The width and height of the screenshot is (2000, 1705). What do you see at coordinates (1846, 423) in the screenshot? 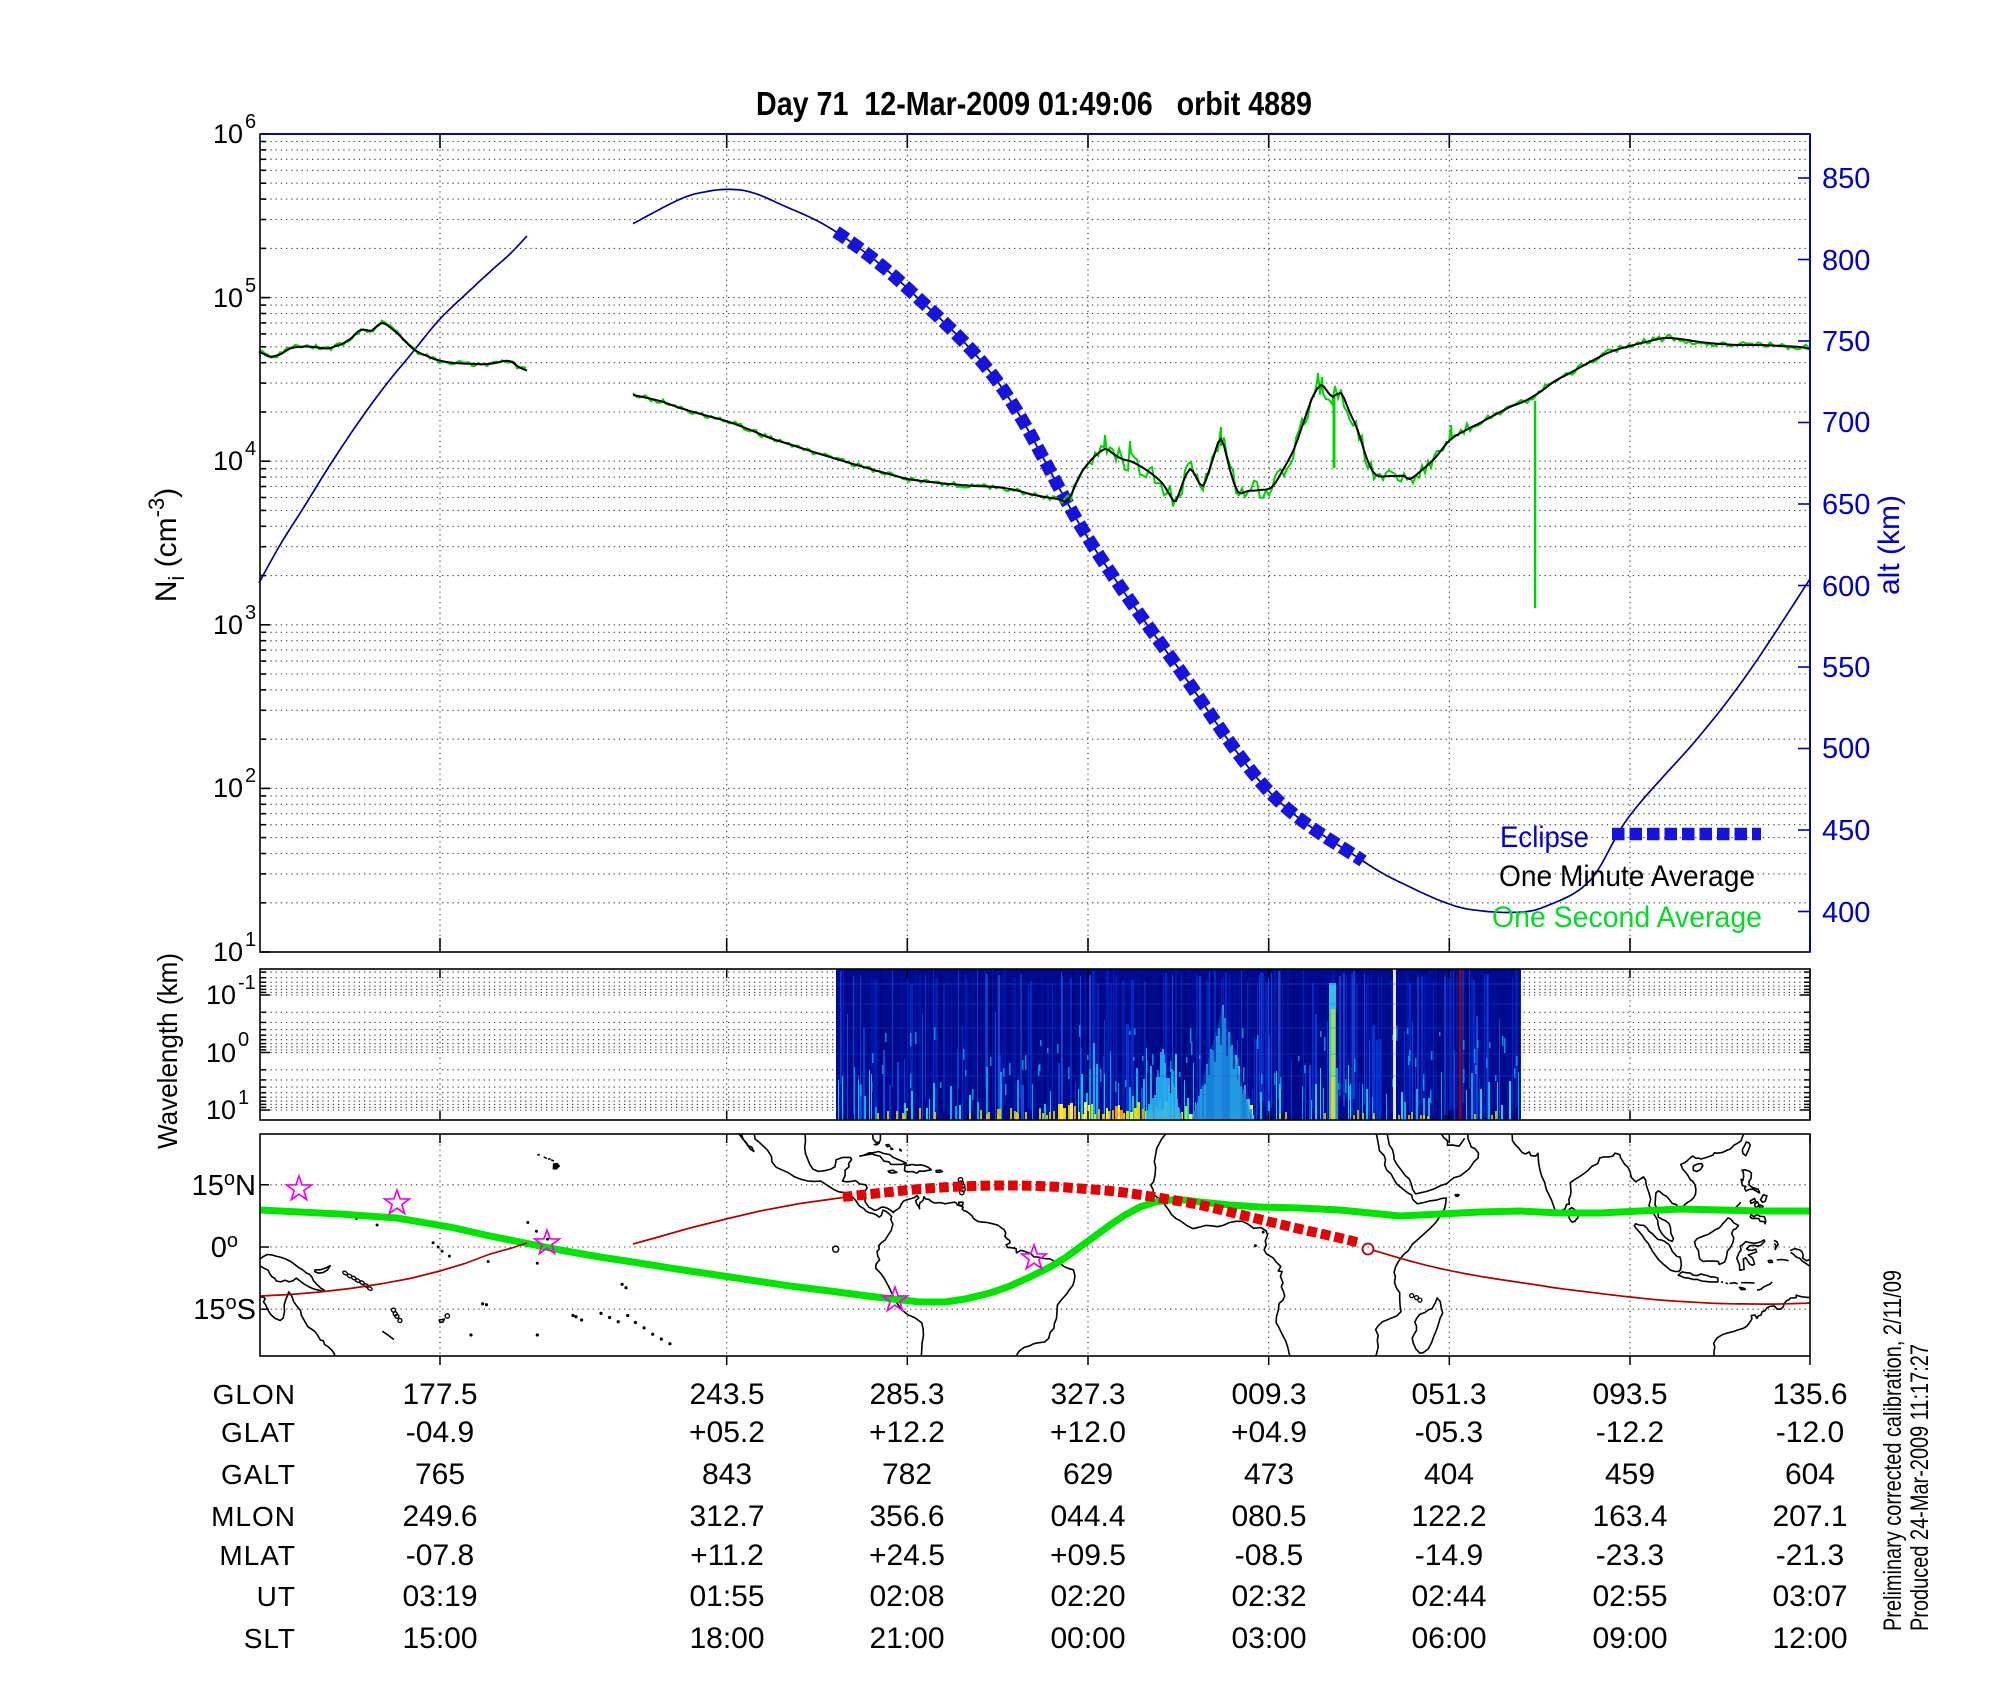
I see `svg-text: 700` at bounding box center [1846, 423].